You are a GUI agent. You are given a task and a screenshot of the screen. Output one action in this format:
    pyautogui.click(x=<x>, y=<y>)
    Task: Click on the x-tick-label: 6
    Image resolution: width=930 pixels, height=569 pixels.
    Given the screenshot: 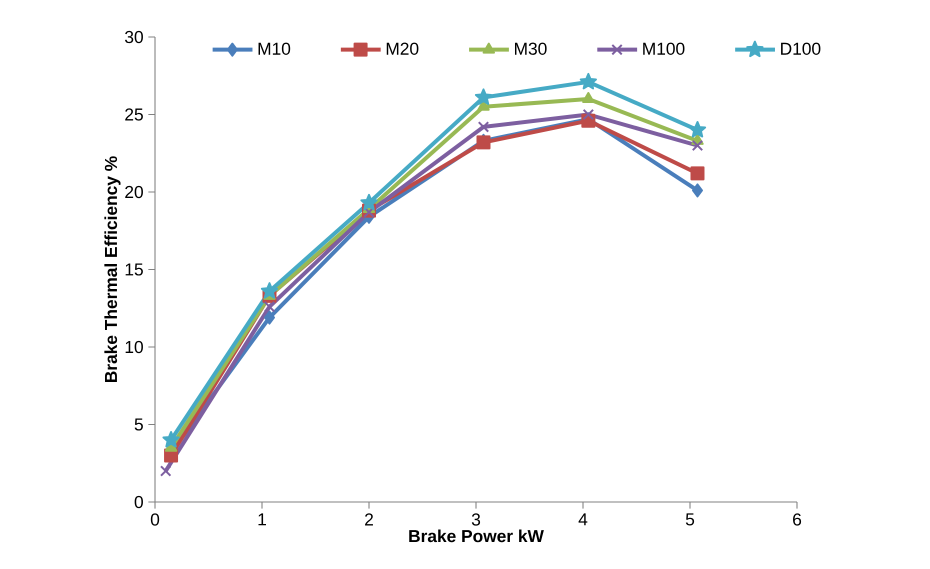 What is the action you would take?
    pyautogui.click(x=797, y=519)
    